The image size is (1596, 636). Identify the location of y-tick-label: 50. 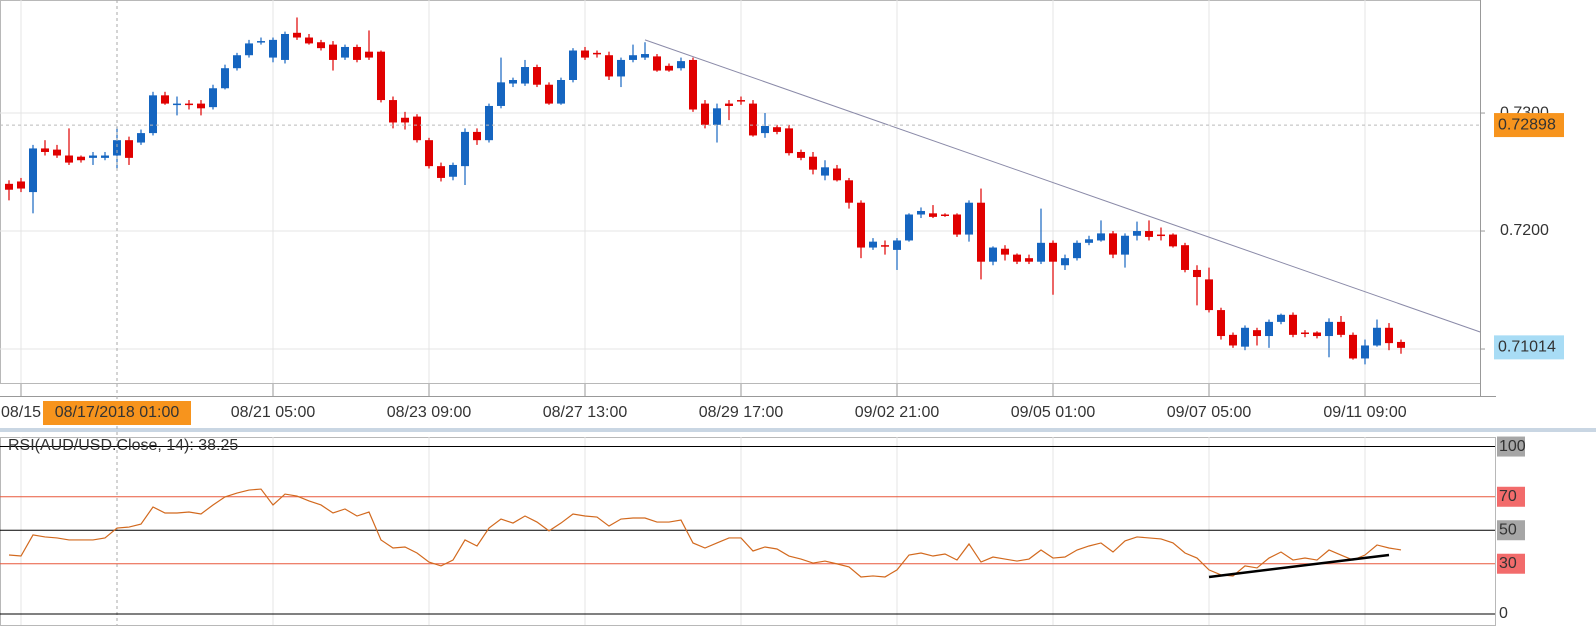
(1508, 529).